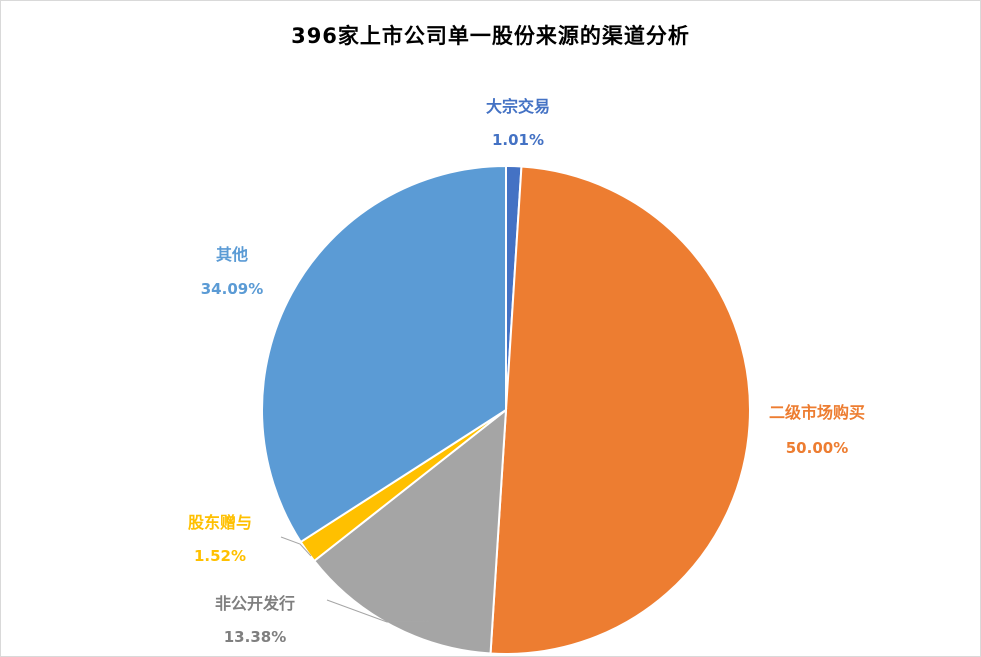 The image size is (981, 657). I want to click on leader-lines, so click(355, 579).